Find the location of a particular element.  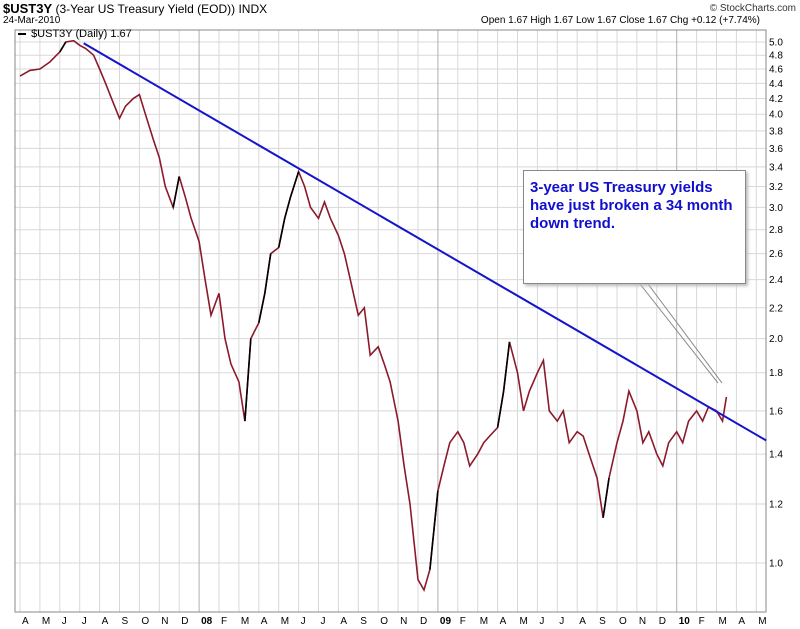

x-tick-label: 09 is located at coordinates (446, 621).